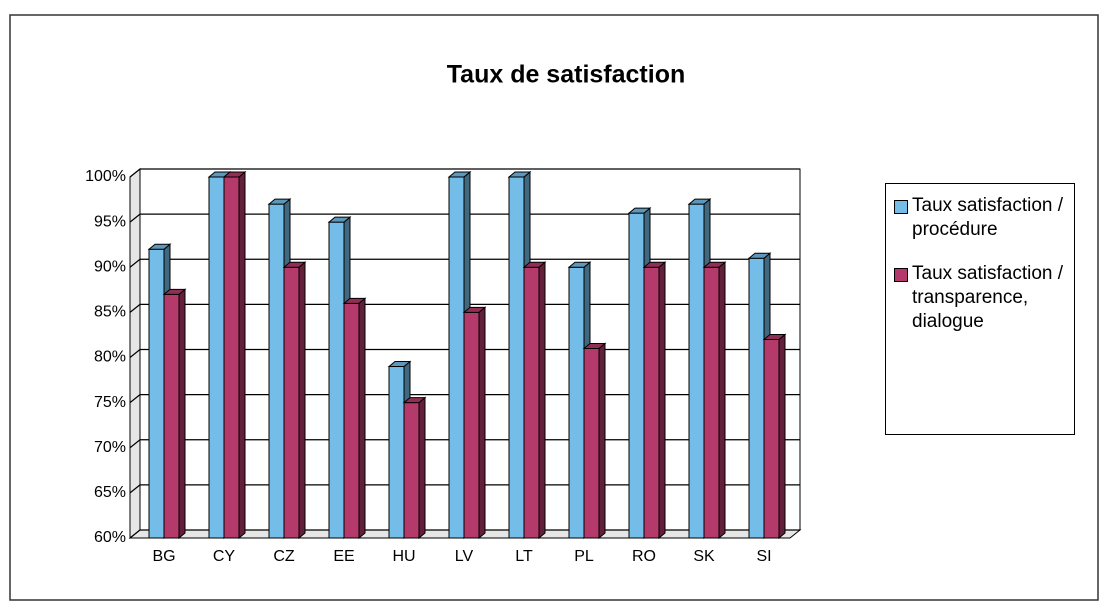 This screenshot has width=1111, height=608. What do you see at coordinates (110, 312) in the screenshot?
I see `y-tick-label: 85%` at bounding box center [110, 312].